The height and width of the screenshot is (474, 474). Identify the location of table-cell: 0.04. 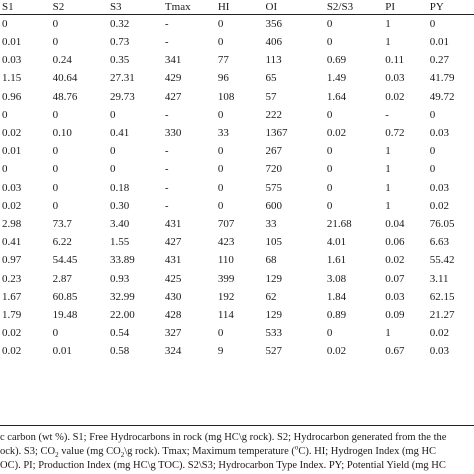
(395, 223).